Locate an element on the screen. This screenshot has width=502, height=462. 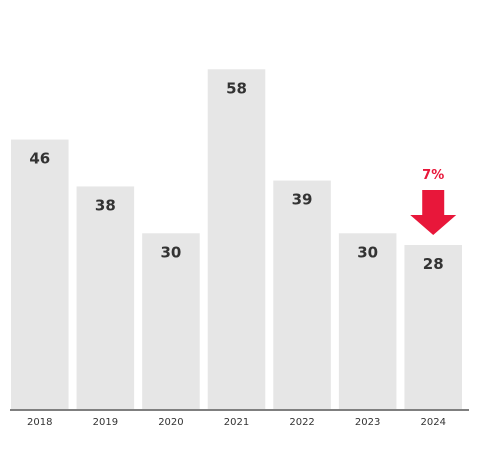
value-label-2024: 28 is located at coordinates (433, 264).